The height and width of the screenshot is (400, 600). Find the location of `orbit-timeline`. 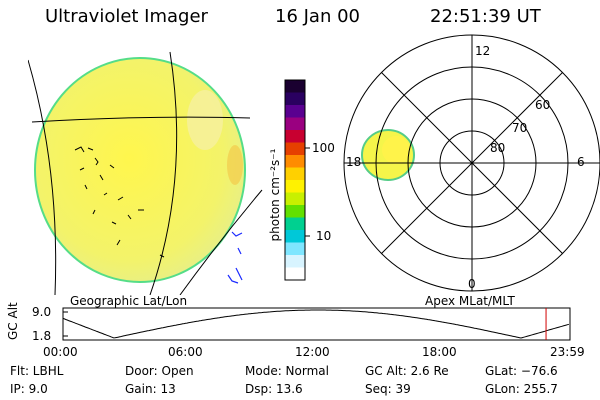

orbit-timeline is located at coordinates (316, 324).